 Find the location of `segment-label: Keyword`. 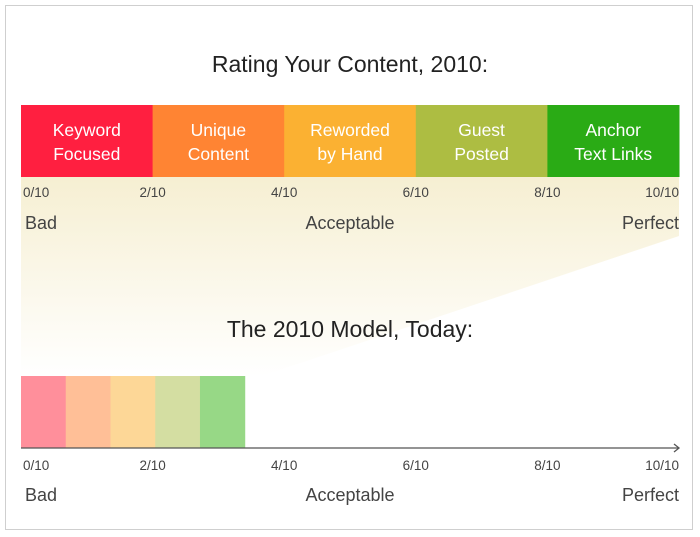

segment-label: Keyword is located at coordinates (87, 130).